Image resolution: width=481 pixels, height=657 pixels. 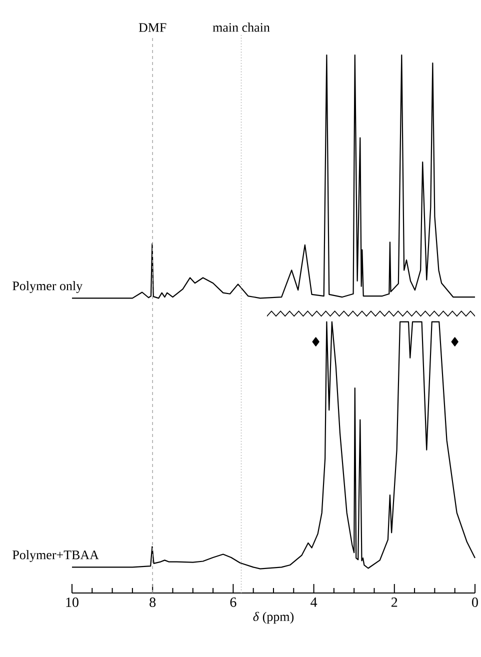 I want to click on x-tick-label: 2, so click(x=395, y=602).